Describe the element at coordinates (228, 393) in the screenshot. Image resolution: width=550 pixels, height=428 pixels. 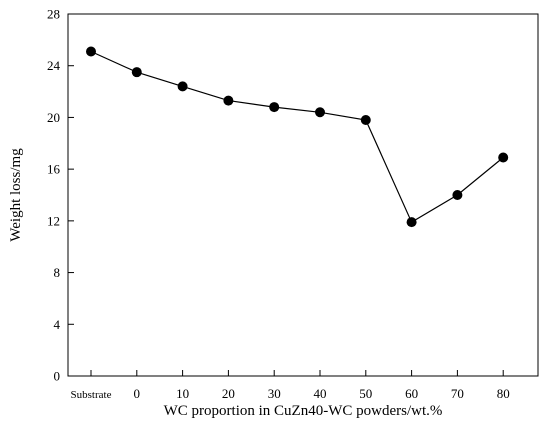
I see `x-tick-label: 20` at that location.